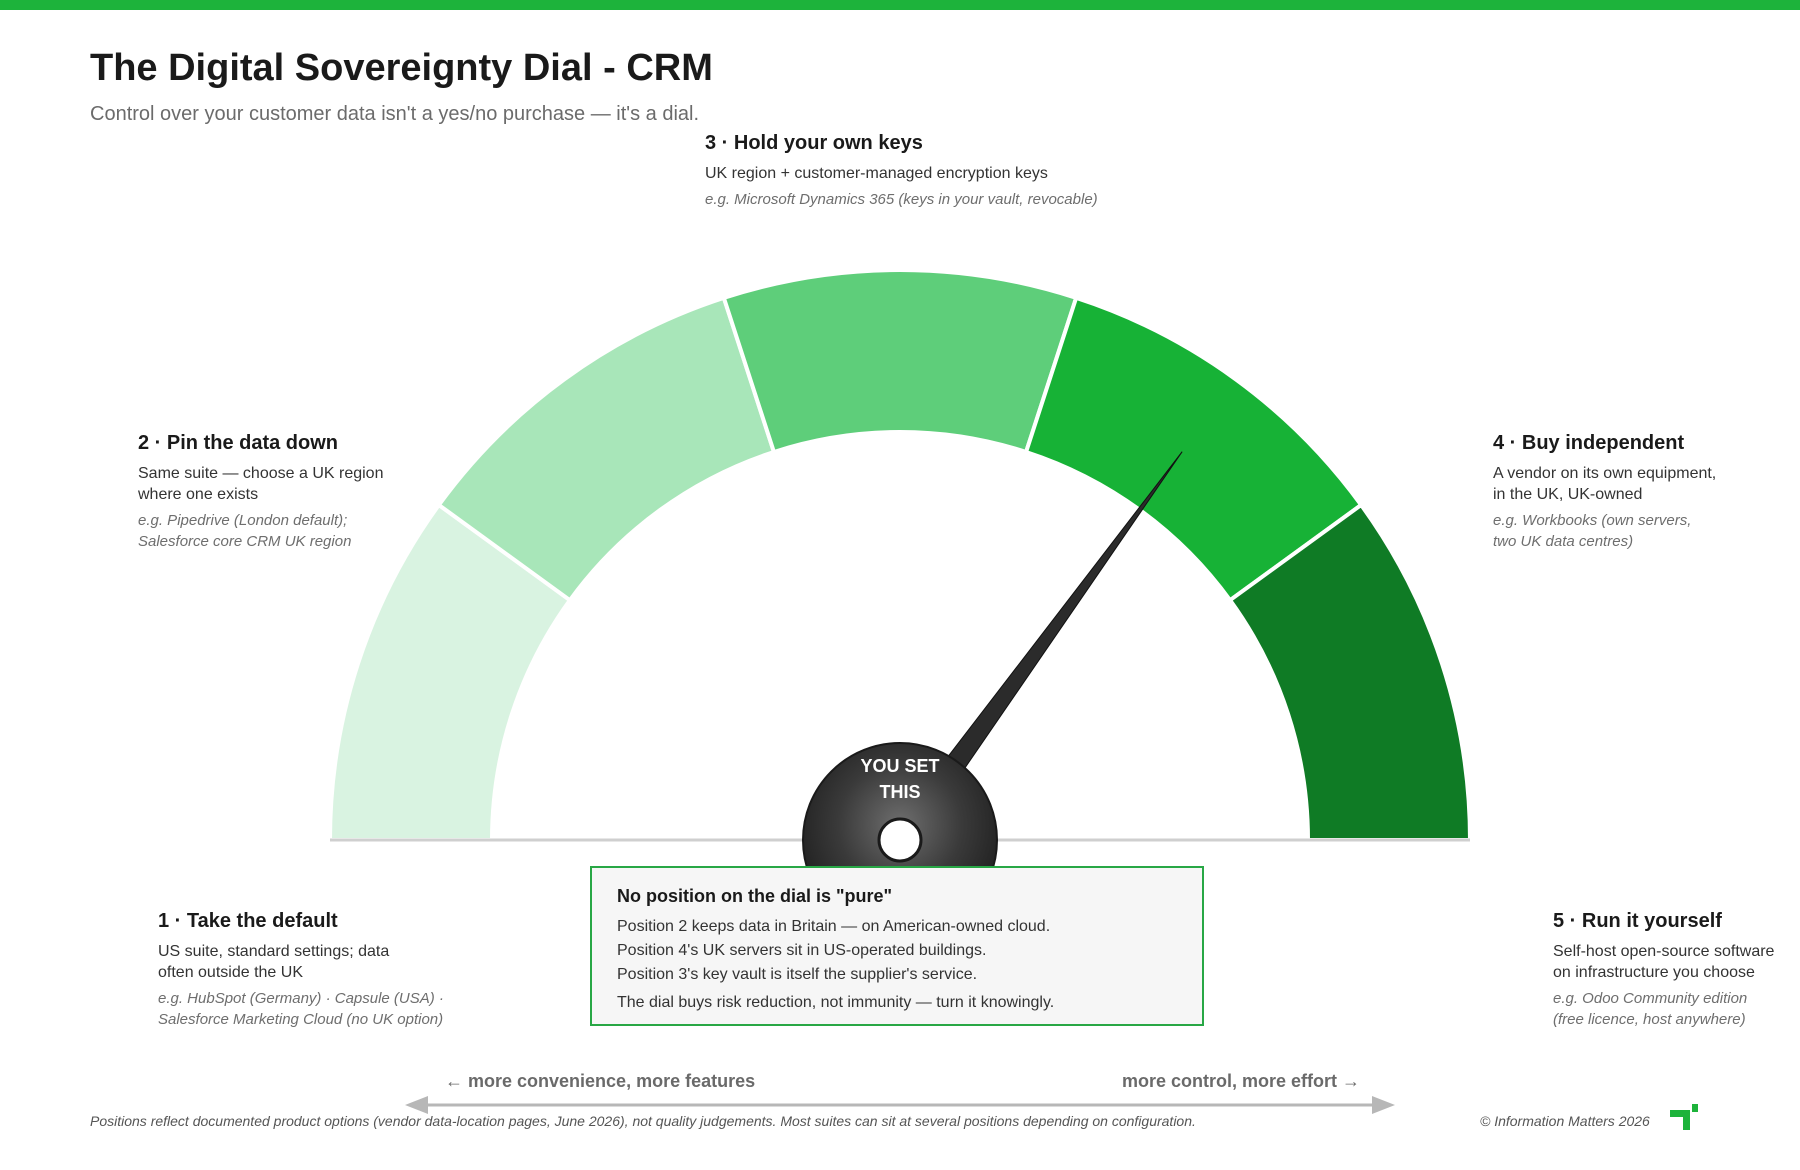 The height and width of the screenshot is (1170, 1800). I want to click on axis-left-label: ← more convenience, more features, so click(600, 1081).